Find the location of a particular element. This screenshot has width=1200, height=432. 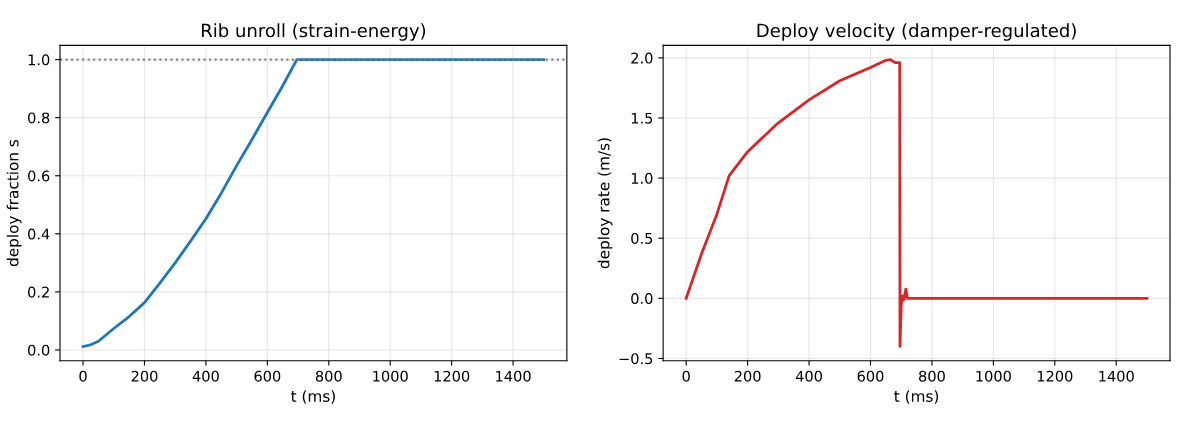

y-tick-label: 2.0 is located at coordinates (642, 58).